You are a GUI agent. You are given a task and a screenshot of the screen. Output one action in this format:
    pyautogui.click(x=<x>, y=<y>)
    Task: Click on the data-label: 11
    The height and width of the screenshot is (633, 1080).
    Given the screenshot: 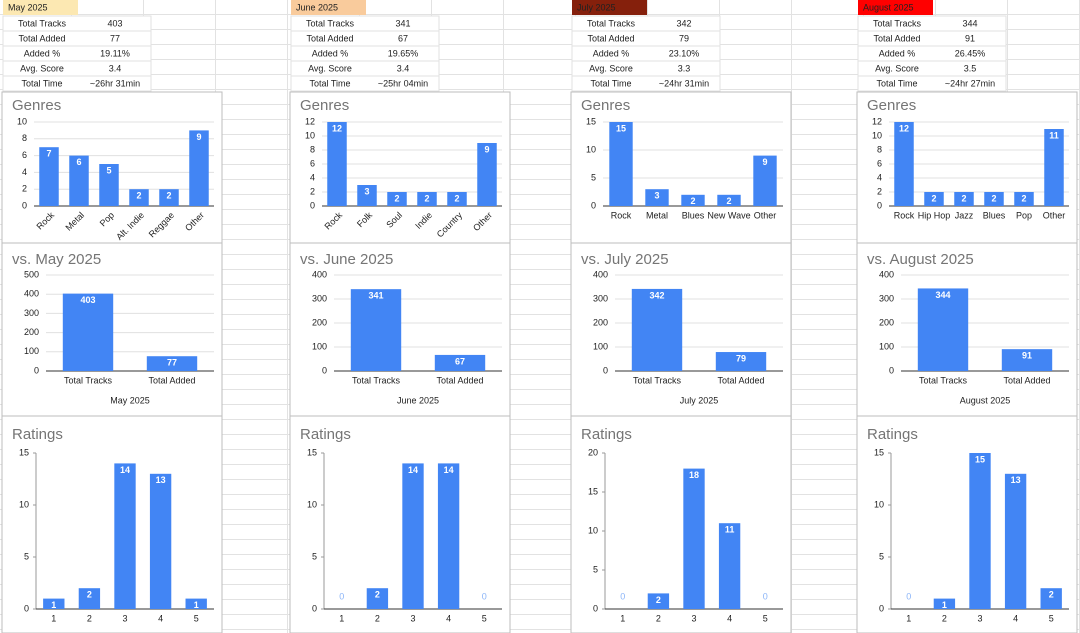 What is the action you would take?
    pyautogui.click(x=1054, y=135)
    